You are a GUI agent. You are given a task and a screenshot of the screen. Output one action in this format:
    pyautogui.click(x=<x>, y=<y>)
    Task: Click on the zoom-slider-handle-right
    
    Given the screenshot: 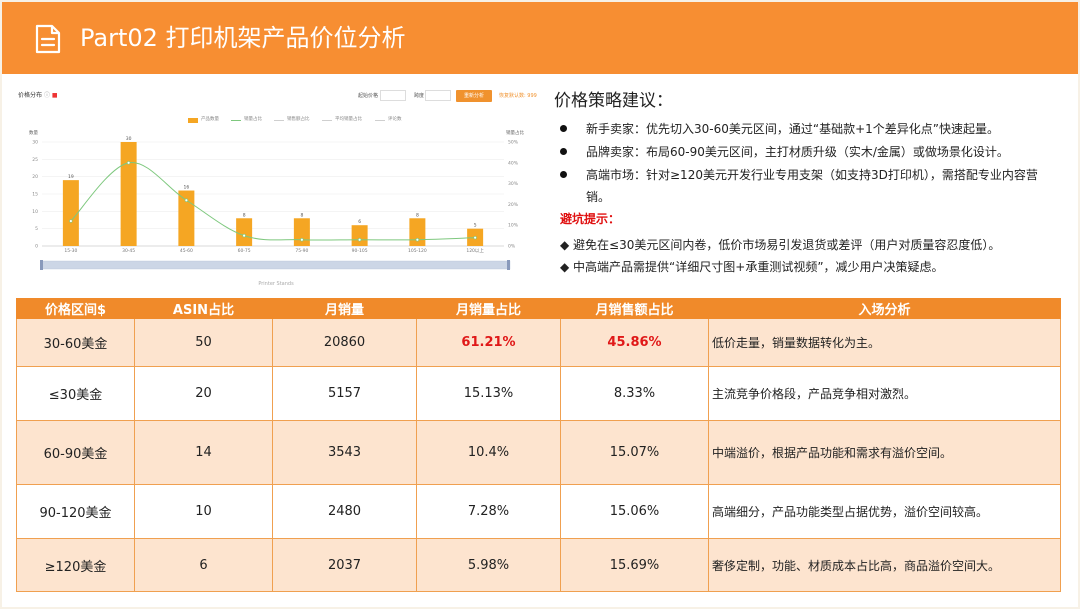 What is the action you would take?
    pyautogui.click(x=508, y=265)
    